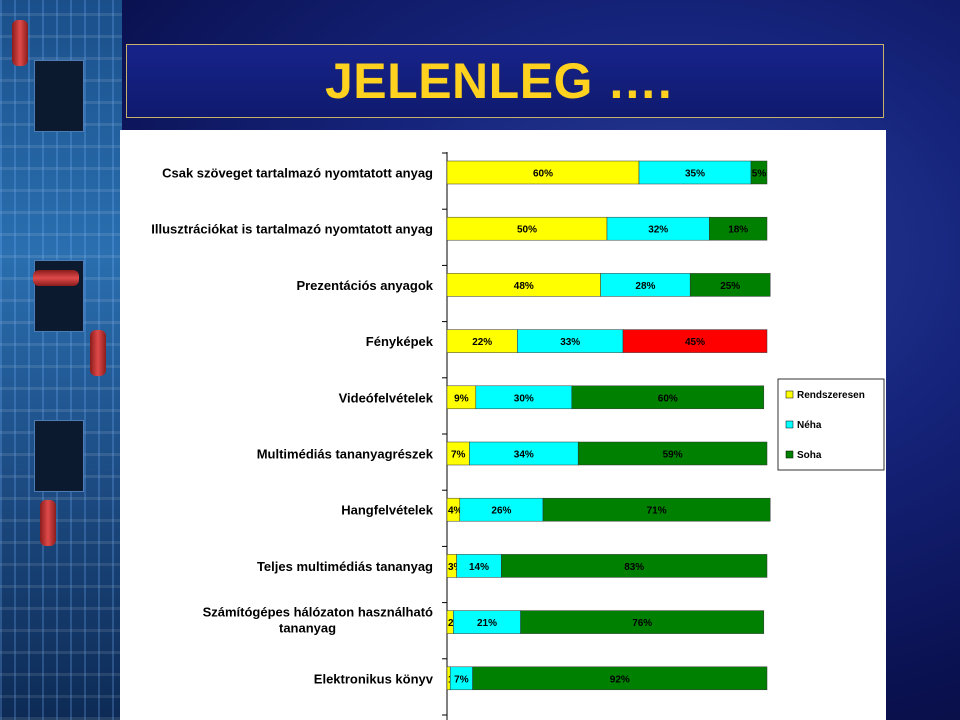  Describe the element at coordinates (570, 342) in the screenshot. I see `data-label: 33%` at that location.